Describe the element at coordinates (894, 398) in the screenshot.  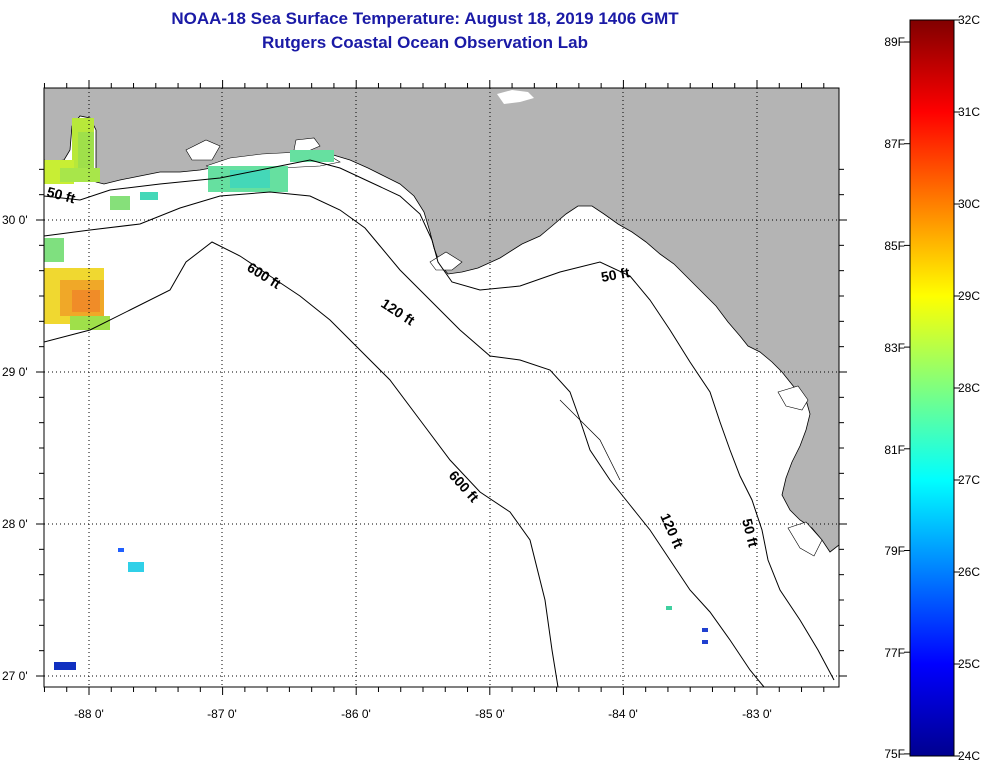
I see `colorbar-fahrenheit: 89F 87F 85F 83F 81F 79F 77F 75F` at that location.